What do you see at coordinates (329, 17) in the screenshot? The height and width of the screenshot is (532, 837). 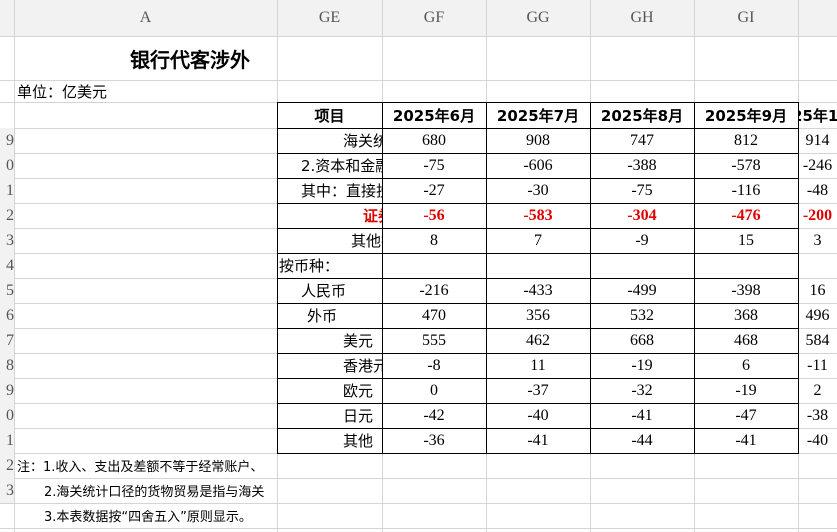 I see `column-header: GE` at bounding box center [329, 17].